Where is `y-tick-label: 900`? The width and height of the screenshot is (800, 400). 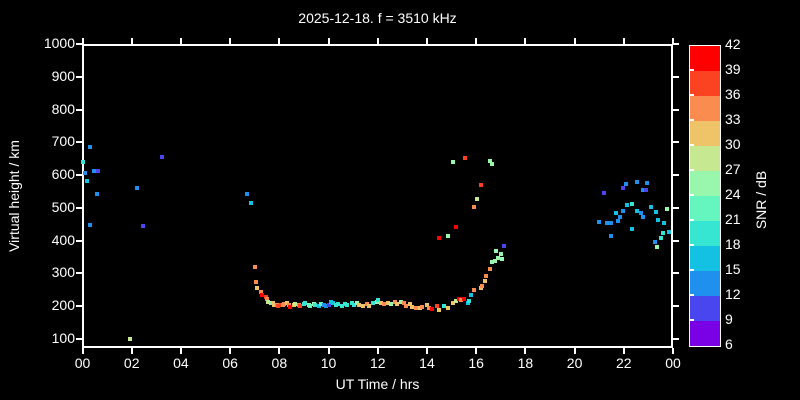 y-tick-label: 900 is located at coordinates (63, 75).